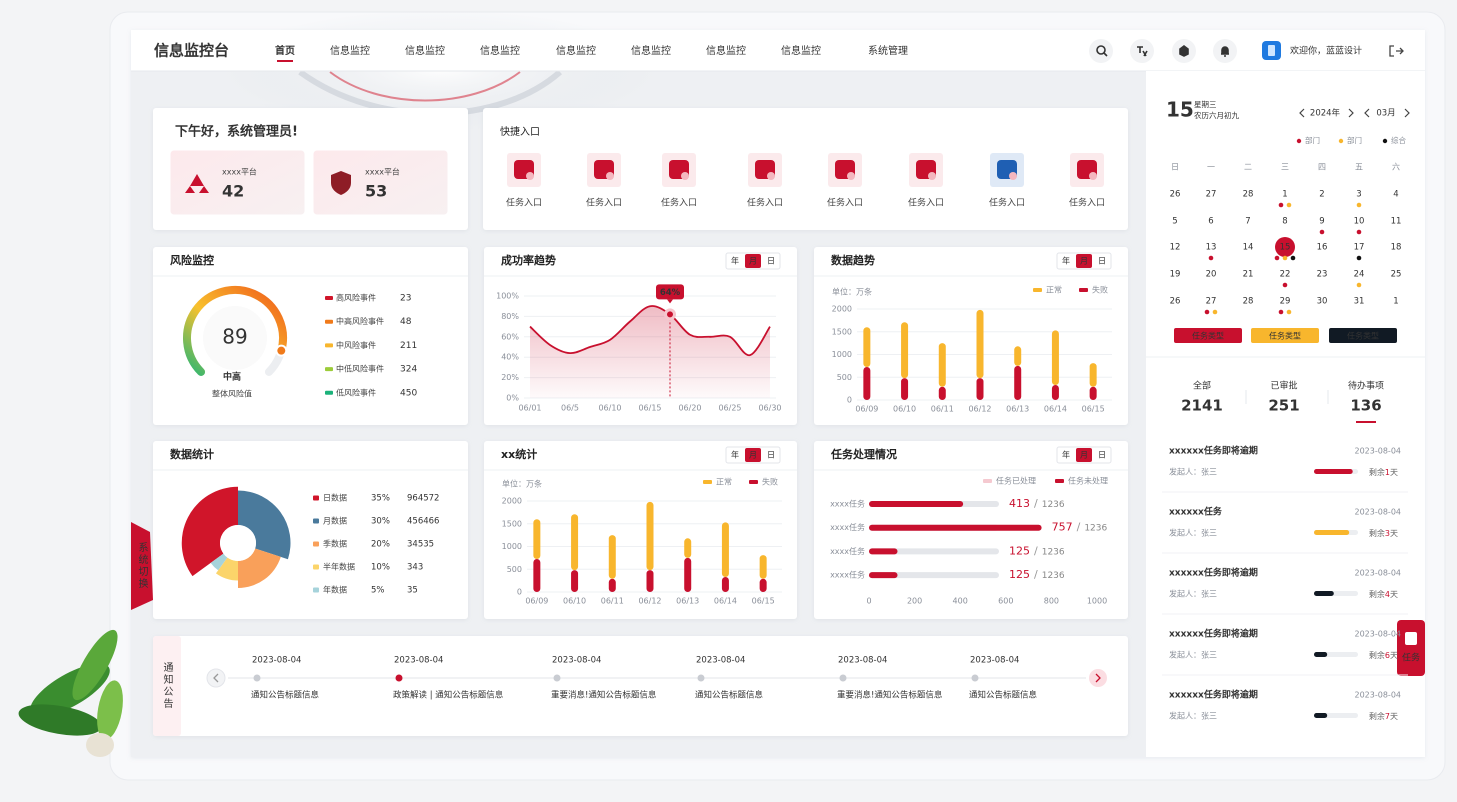  Describe the element at coordinates (1284, 222) in the screenshot. I see `calendar-date: 8` at that location.